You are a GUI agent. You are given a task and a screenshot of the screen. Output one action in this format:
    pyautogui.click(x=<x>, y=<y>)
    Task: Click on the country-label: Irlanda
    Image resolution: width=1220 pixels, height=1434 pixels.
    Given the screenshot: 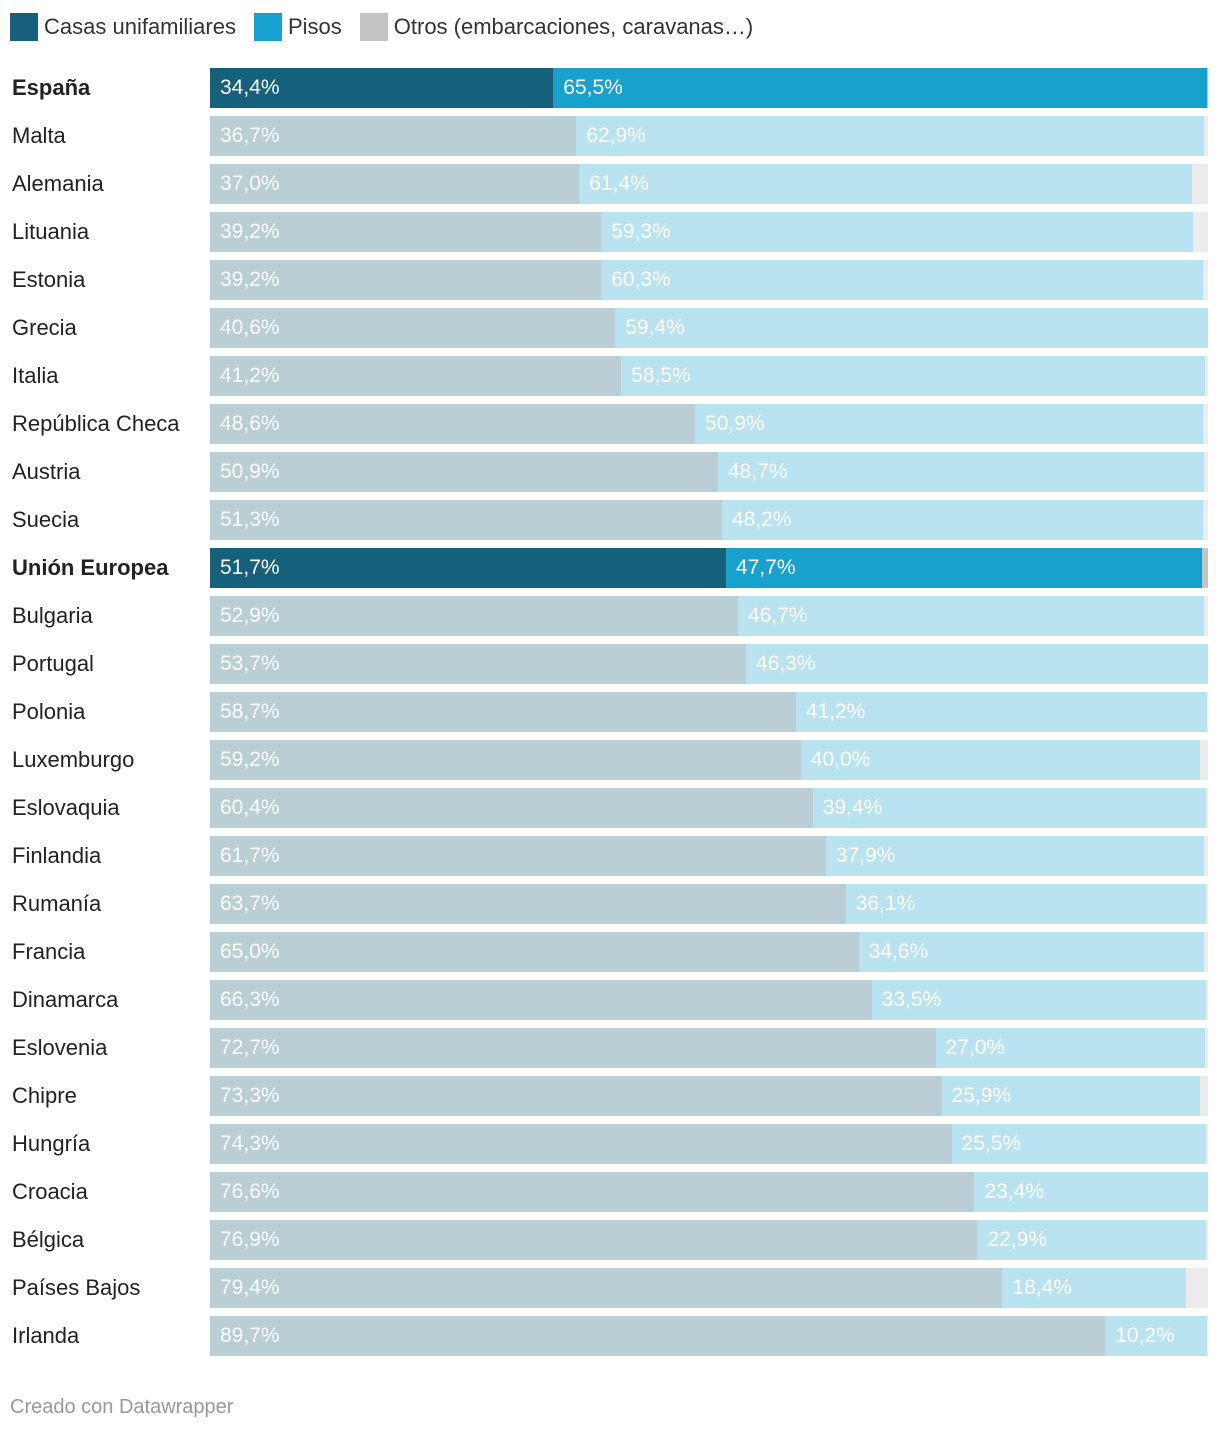 What is the action you would take?
    pyautogui.click(x=46, y=1335)
    